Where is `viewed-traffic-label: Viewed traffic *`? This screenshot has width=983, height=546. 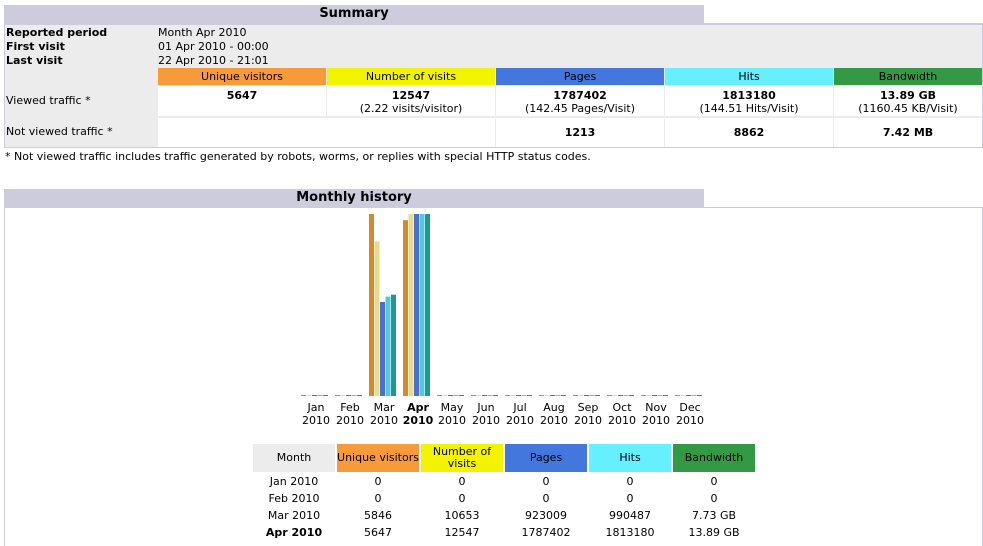 viewed-traffic-label: Viewed traffic * is located at coordinates (48, 100).